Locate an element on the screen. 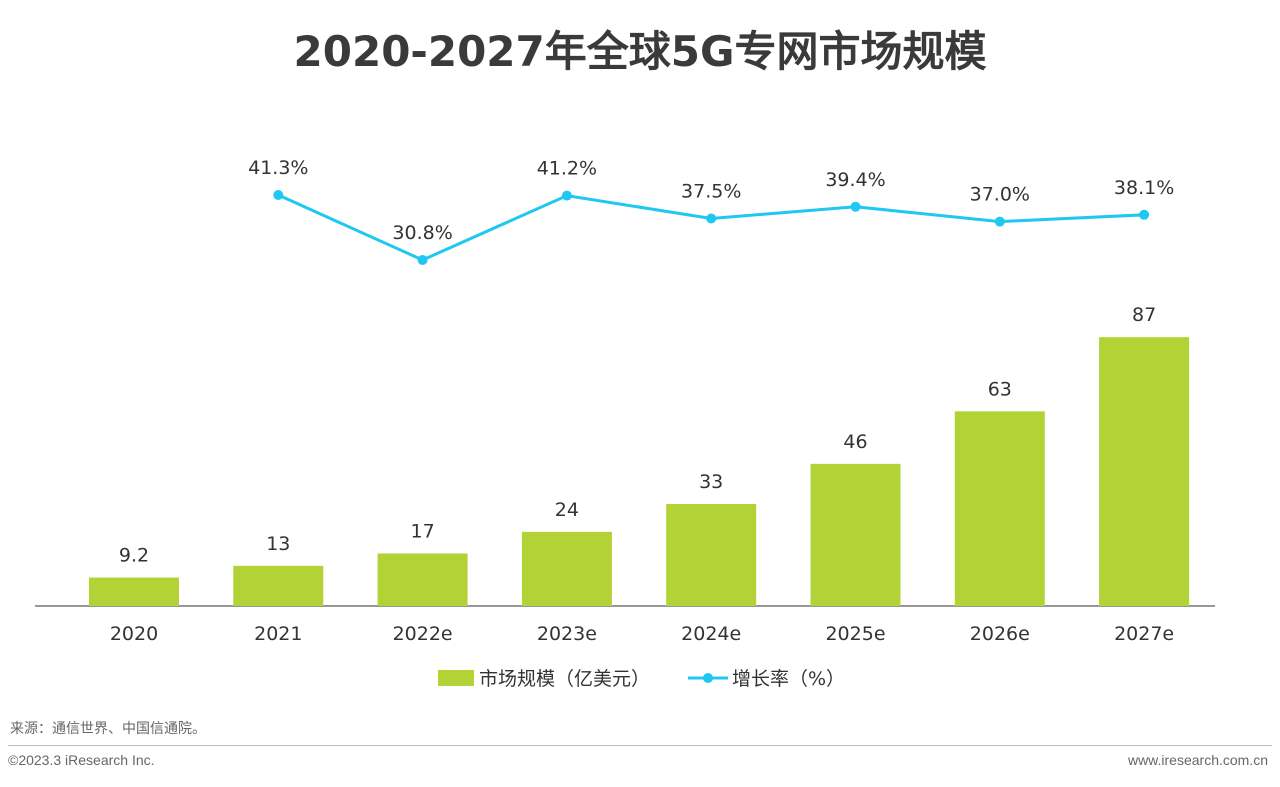  source-note: 来源：通信世界、中国信通院。 is located at coordinates (108, 729).